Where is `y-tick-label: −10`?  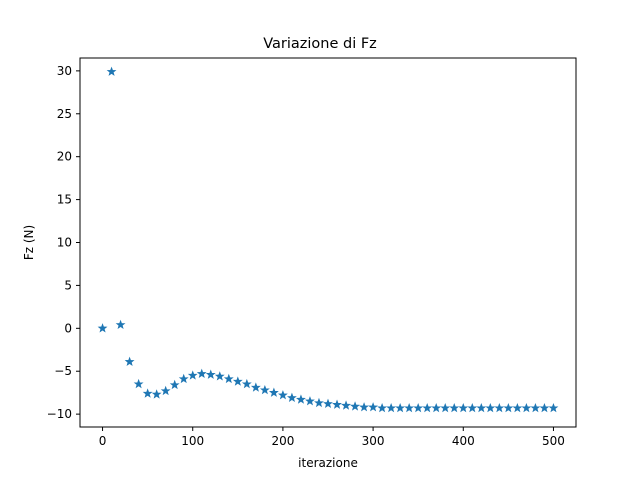
y-tick-label: −10 is located at coordinates (59, 414).